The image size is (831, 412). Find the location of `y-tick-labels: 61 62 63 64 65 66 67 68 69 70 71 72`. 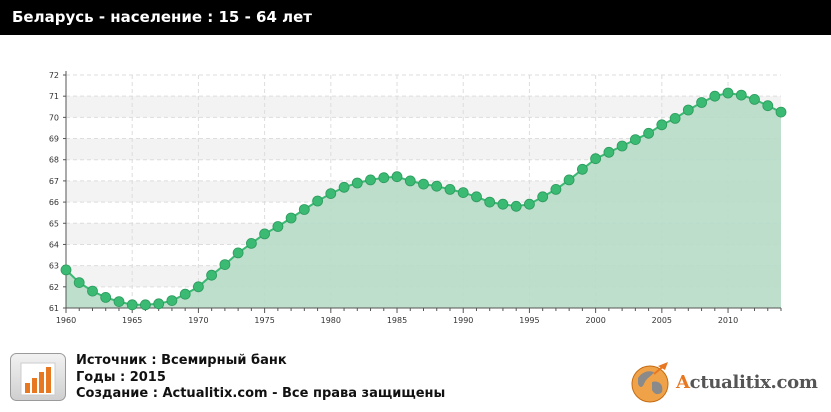

y-tick-labels: 61 62 63 64 65 66 67 68 69 70 71 72 is located at coordinates (54, 192).